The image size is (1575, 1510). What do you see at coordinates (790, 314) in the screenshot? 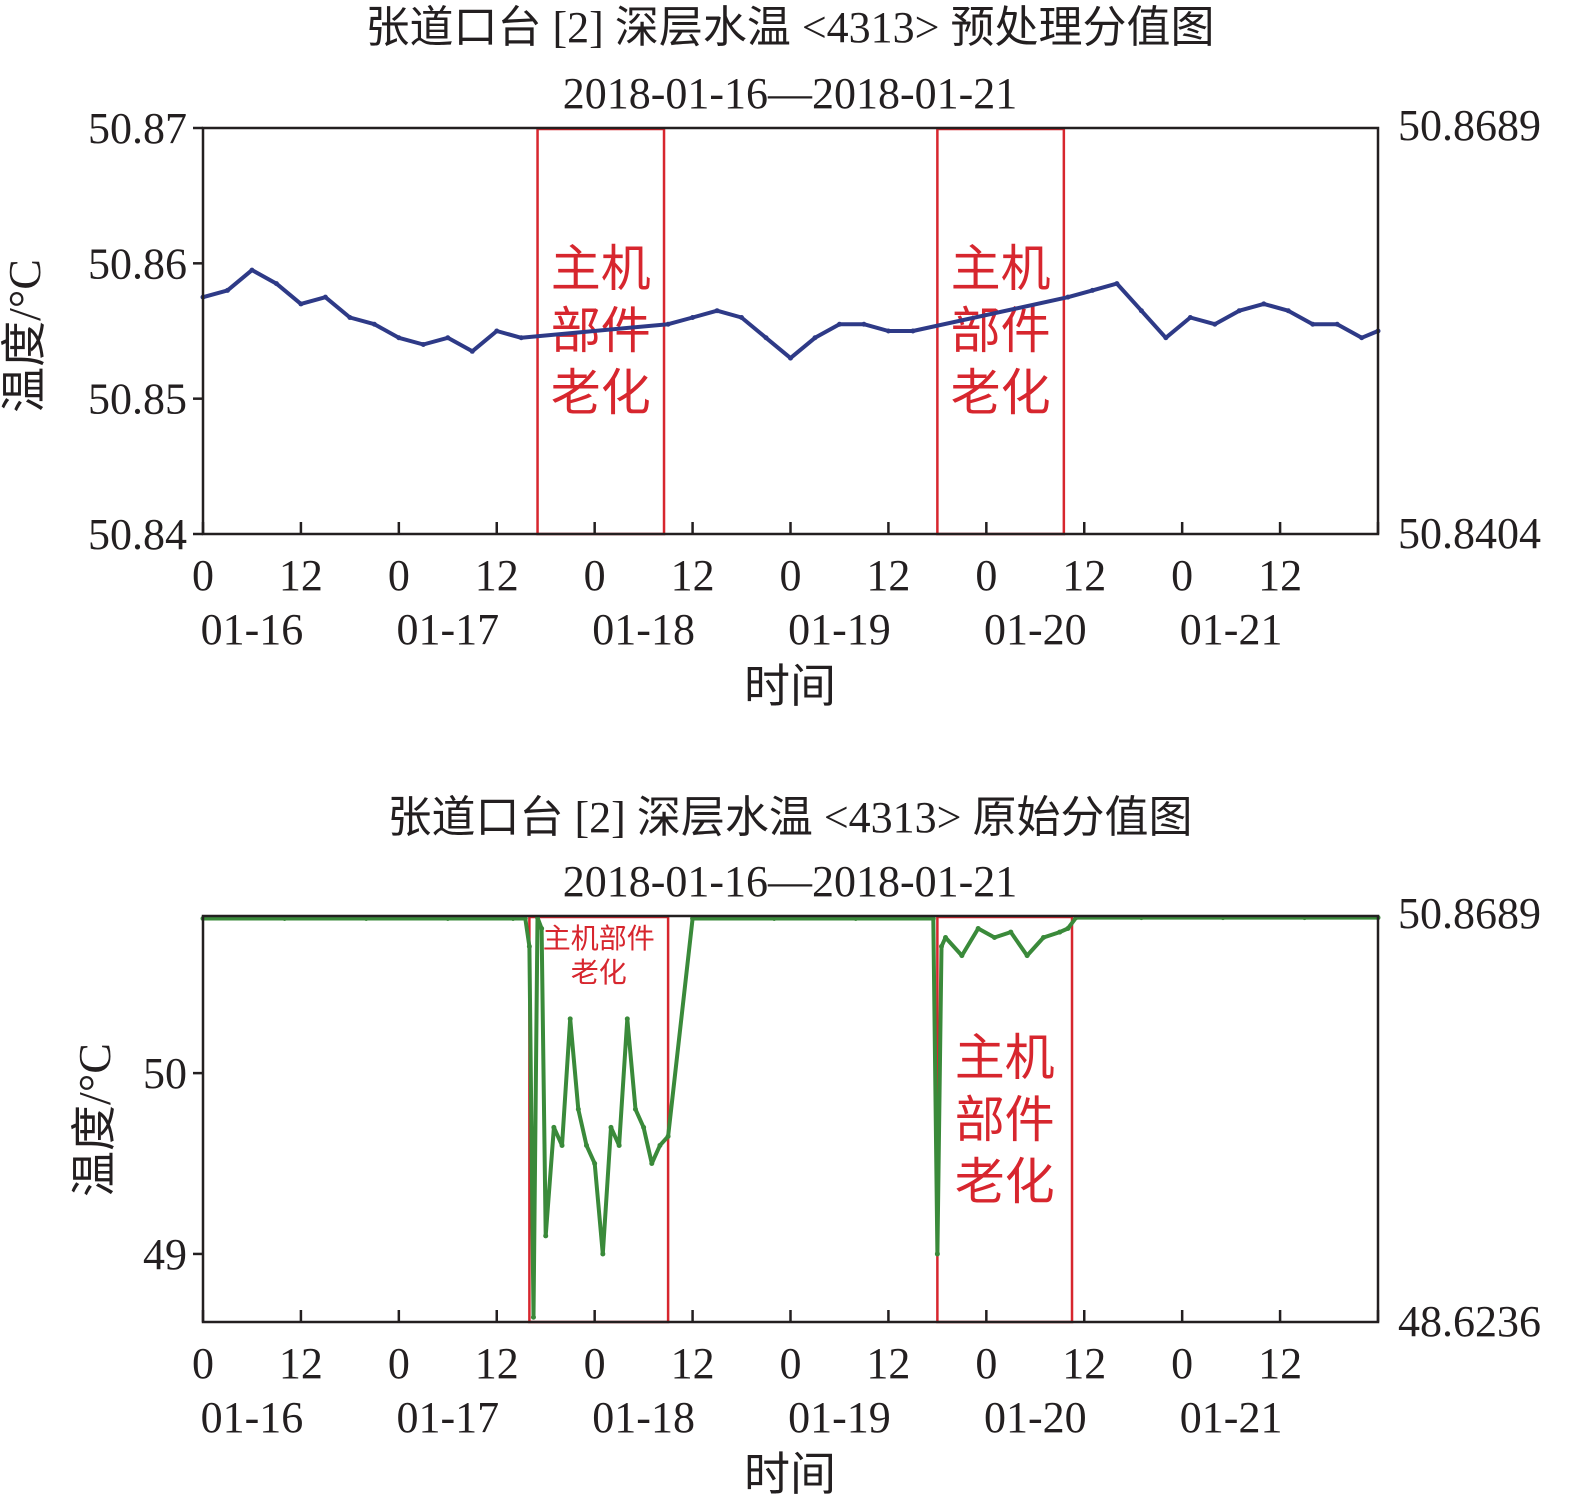
I see `series-line` at bounding box center [790, 314].